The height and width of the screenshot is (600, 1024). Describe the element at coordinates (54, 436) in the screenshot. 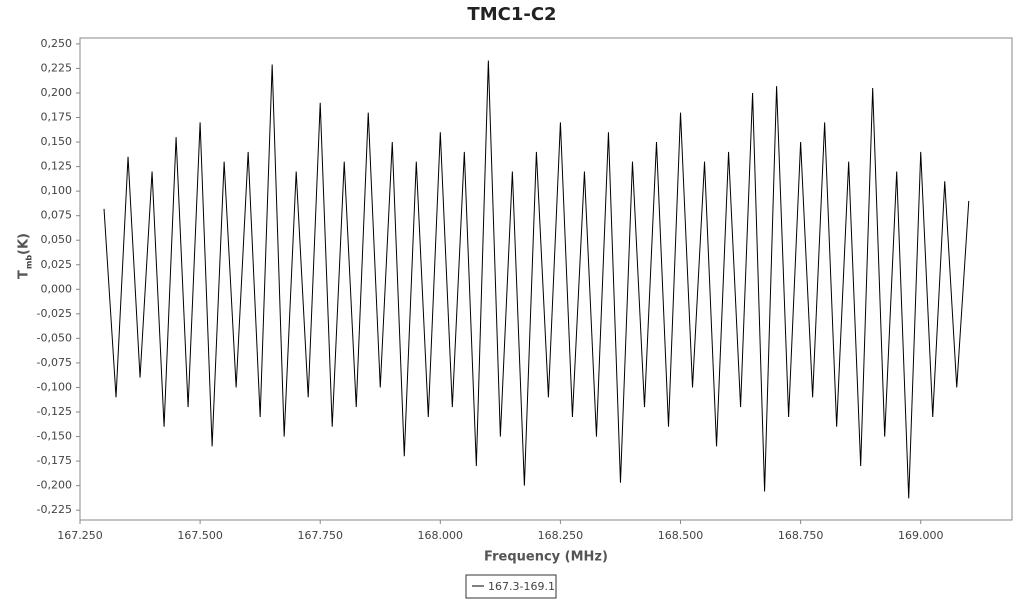

I see `y-tick-label: -0,150` at that location.